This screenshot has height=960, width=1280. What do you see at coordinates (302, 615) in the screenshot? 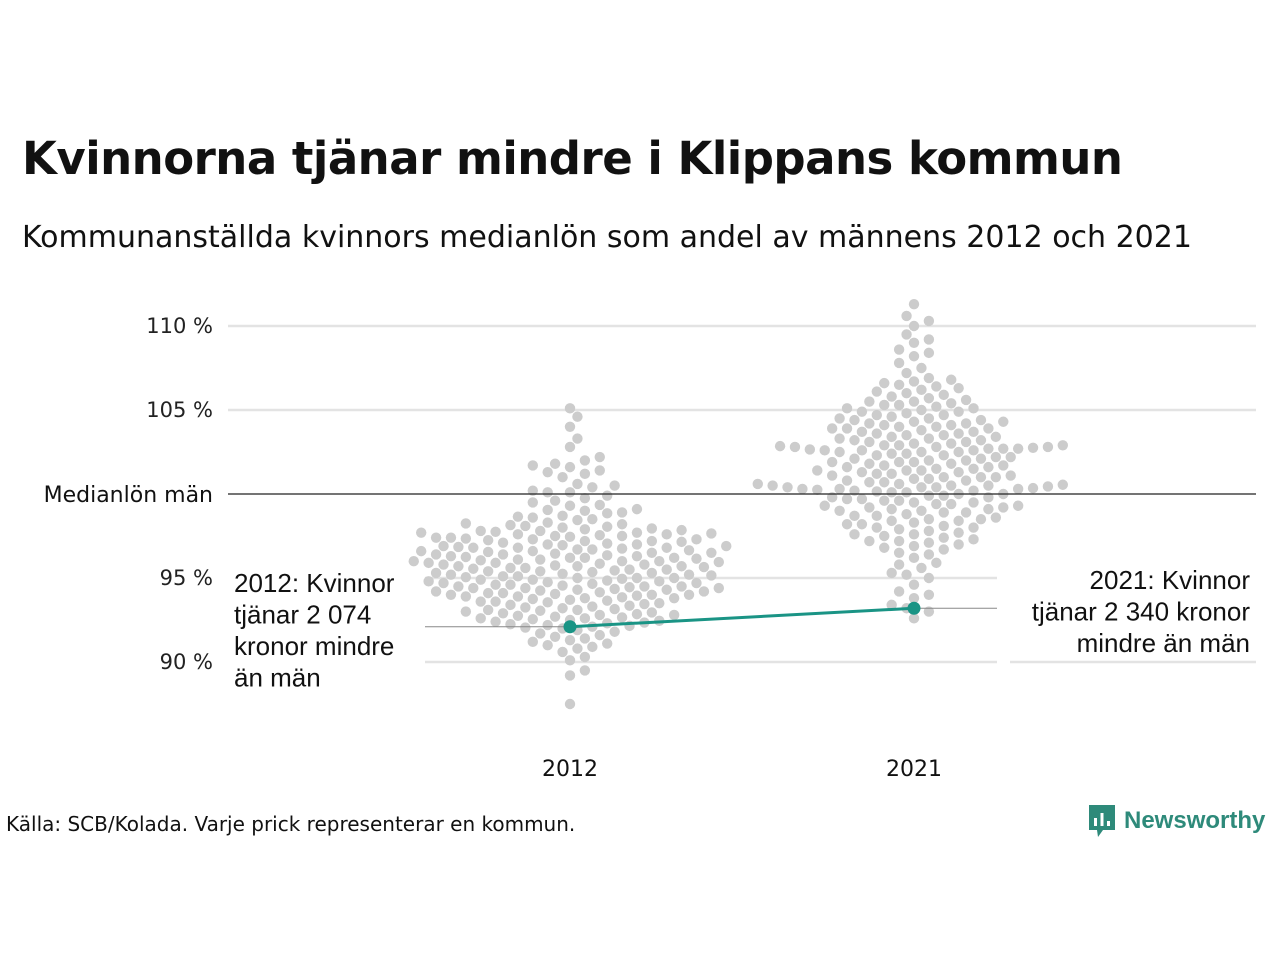
I see `annotation-line: tjänar 2 074` at bounding box center [302, 615].